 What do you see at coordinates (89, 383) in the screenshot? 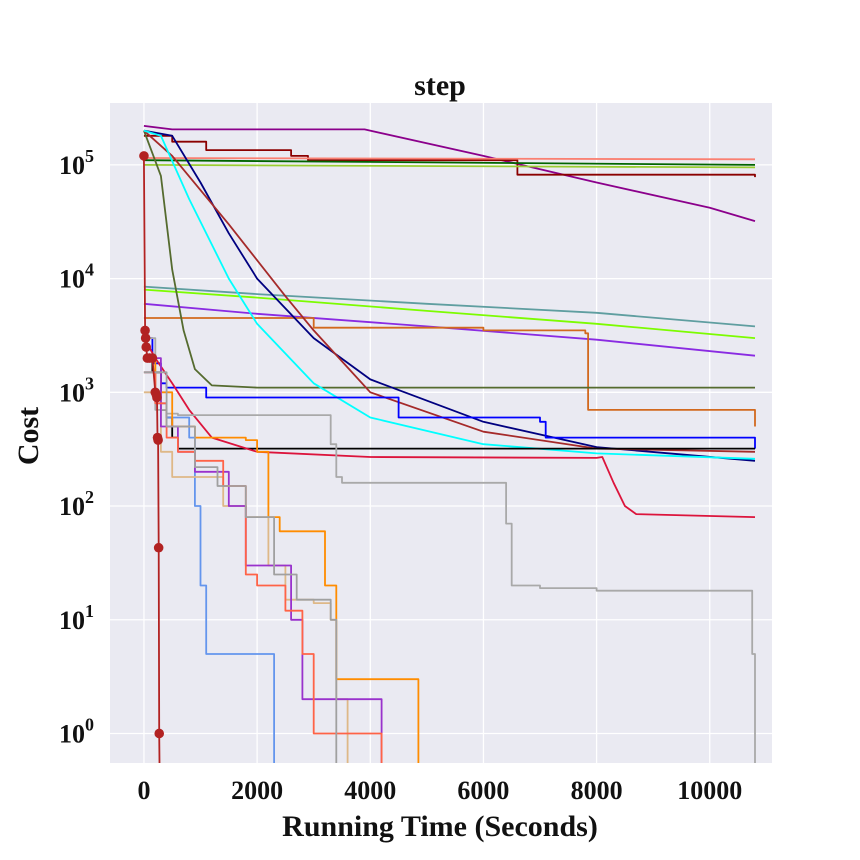
I see `y-tick-exponent: 3` at bounding box center [89, 383].